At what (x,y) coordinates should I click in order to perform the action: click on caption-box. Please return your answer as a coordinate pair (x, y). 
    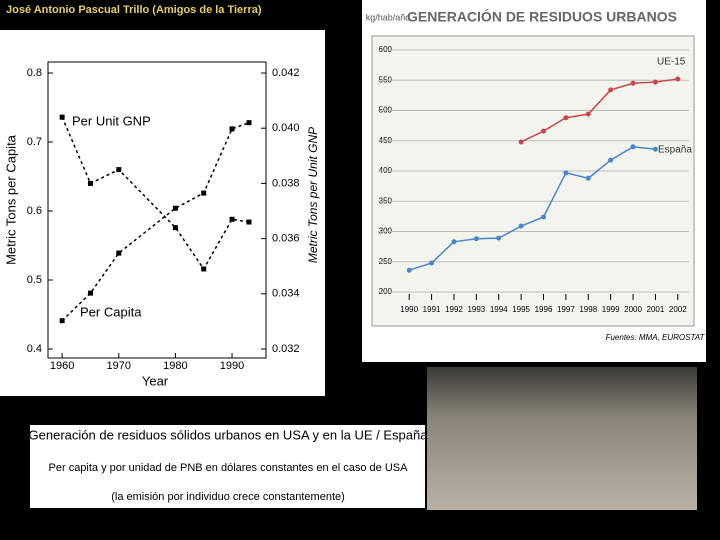
    Looking at the image, I should click on (227, 466).